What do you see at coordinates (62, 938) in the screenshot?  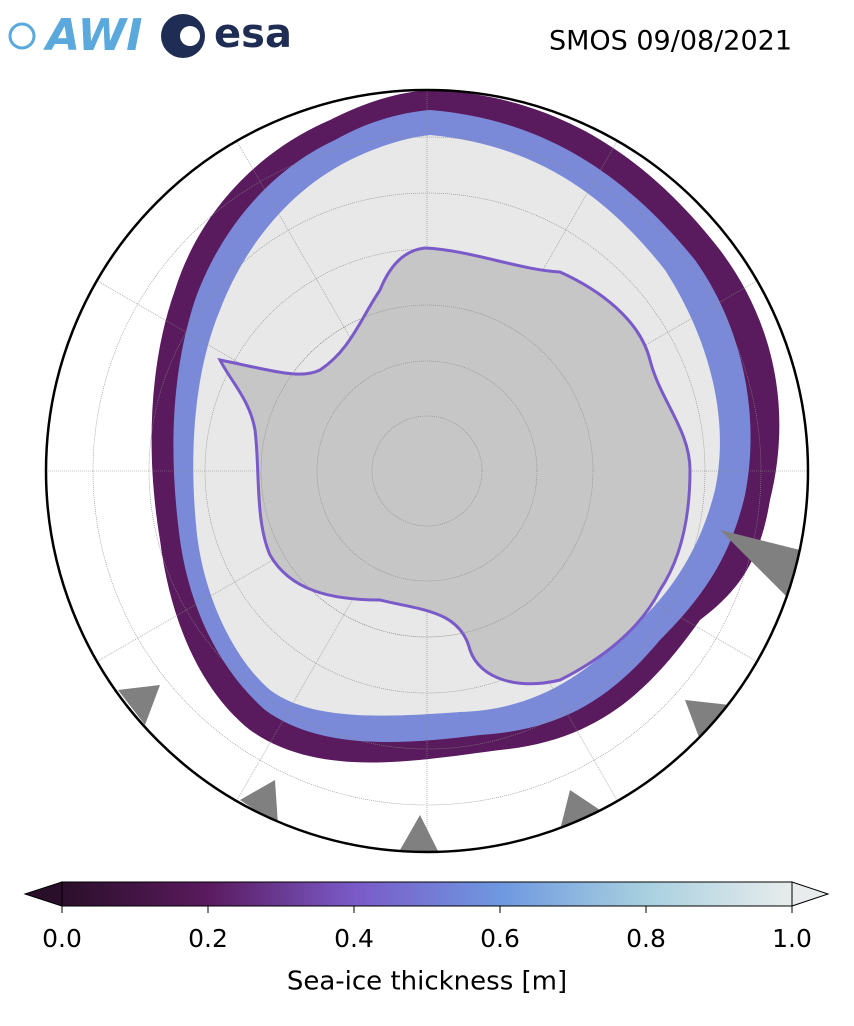 I see `tick-label: 0.0` at bounding box center [62, 938].